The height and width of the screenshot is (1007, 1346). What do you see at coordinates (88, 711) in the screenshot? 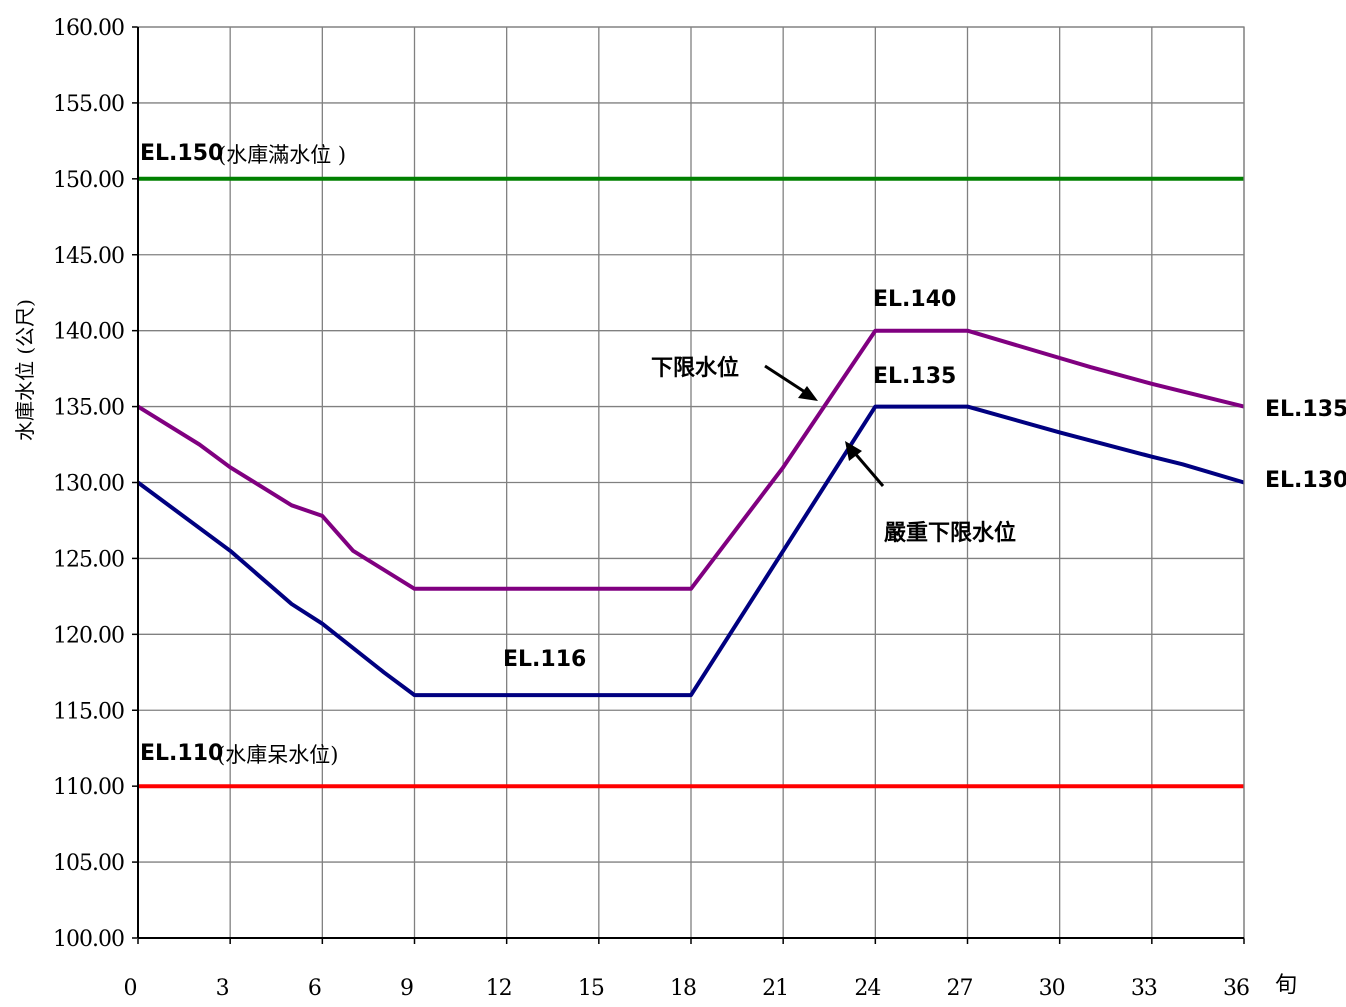
I see `y-tick-label: 115.00` at bounding box center [88, 711].